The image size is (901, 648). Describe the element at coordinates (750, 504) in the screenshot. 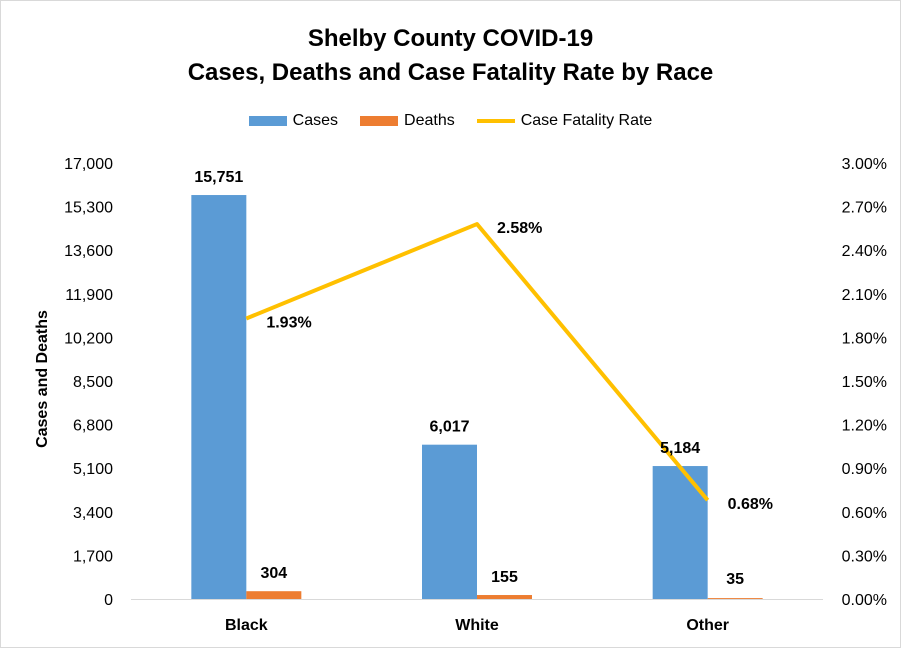

I see `data-label-cfr: 0.68%` at that location.